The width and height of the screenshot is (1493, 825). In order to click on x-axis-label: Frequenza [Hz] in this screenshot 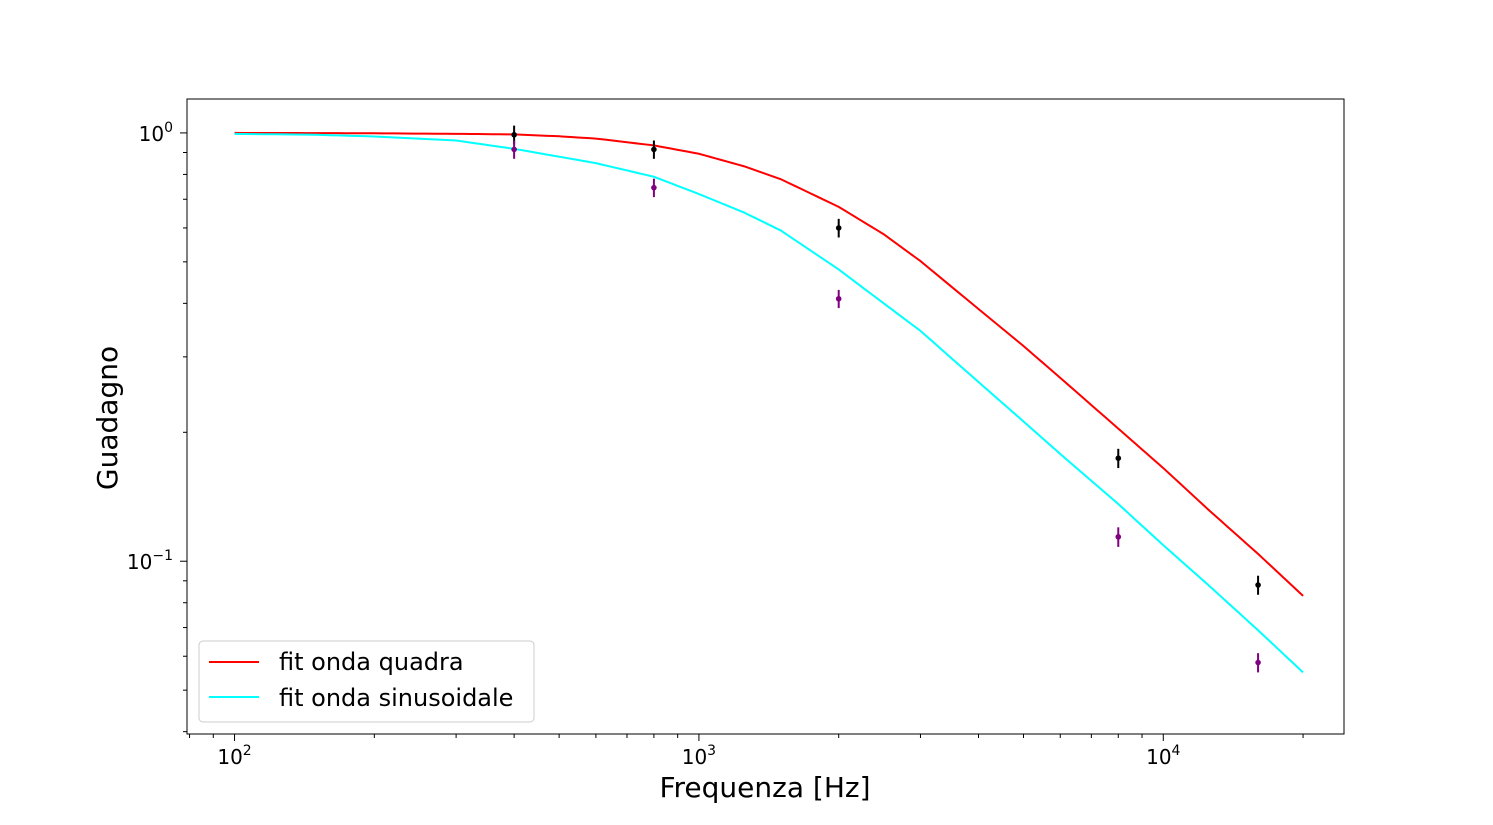, I will do `click(764, 787)`.